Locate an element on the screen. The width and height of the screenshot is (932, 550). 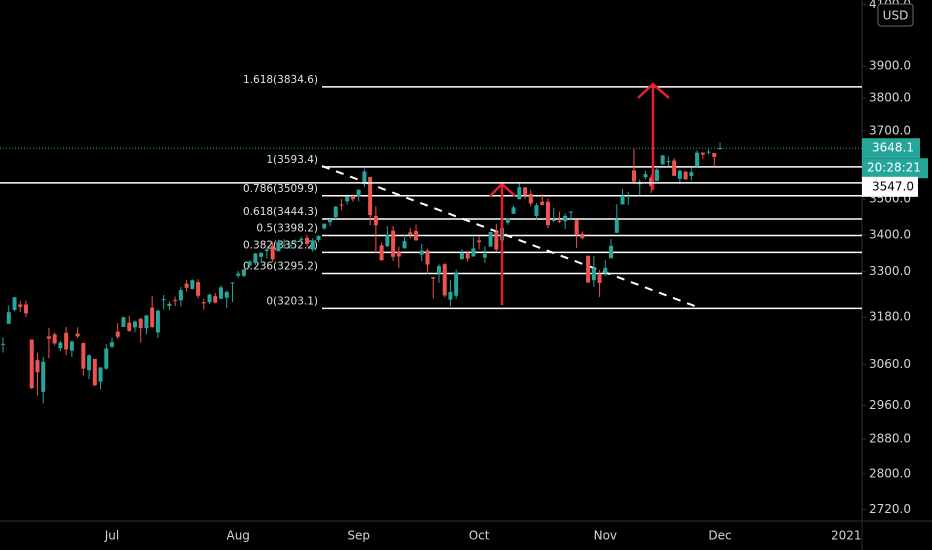
countdown: 20:28:21 is located at coordinates (894, 168).